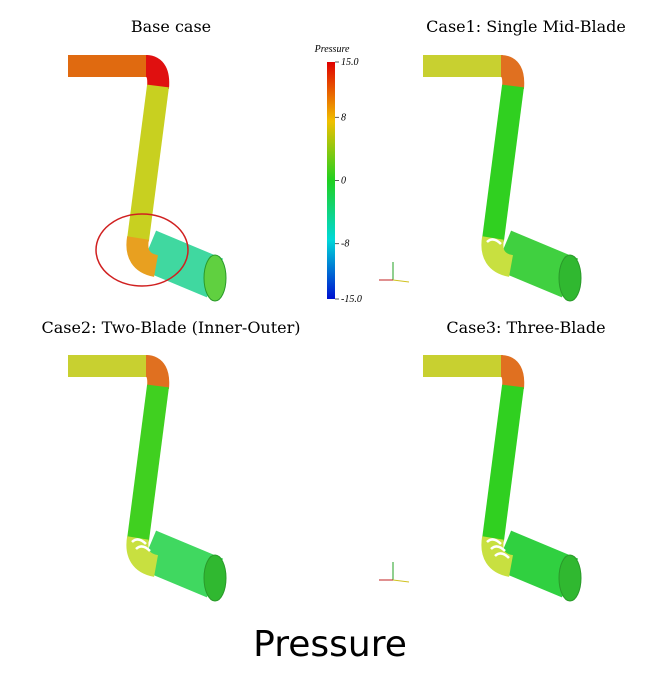  What do you see at coordinates (525, 327) in the screenshot?
I see `panel-title: Case3: Three-Blade` at bounding box center [525, 327].